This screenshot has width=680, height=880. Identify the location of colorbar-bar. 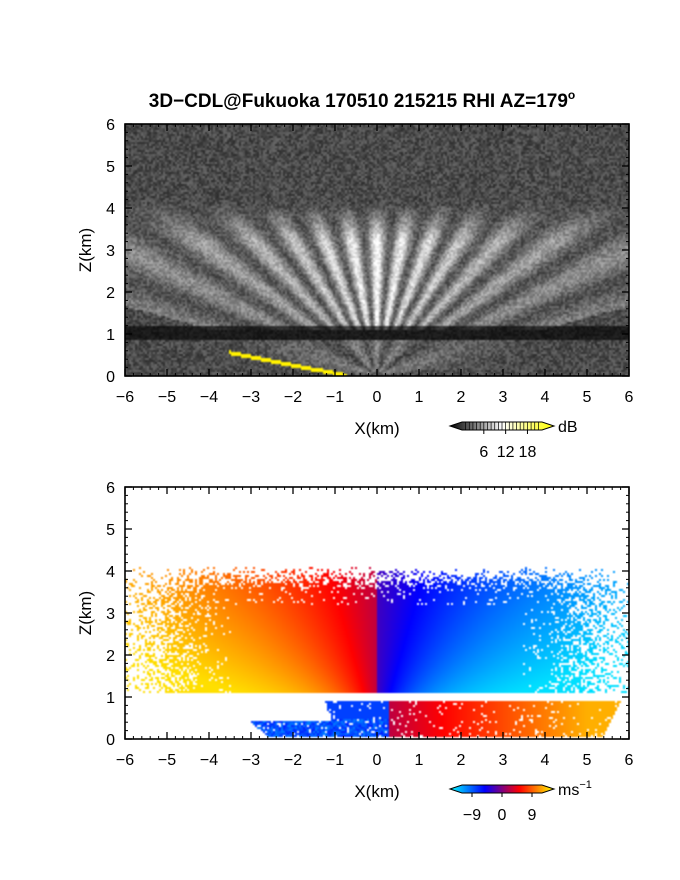
(502, 789).